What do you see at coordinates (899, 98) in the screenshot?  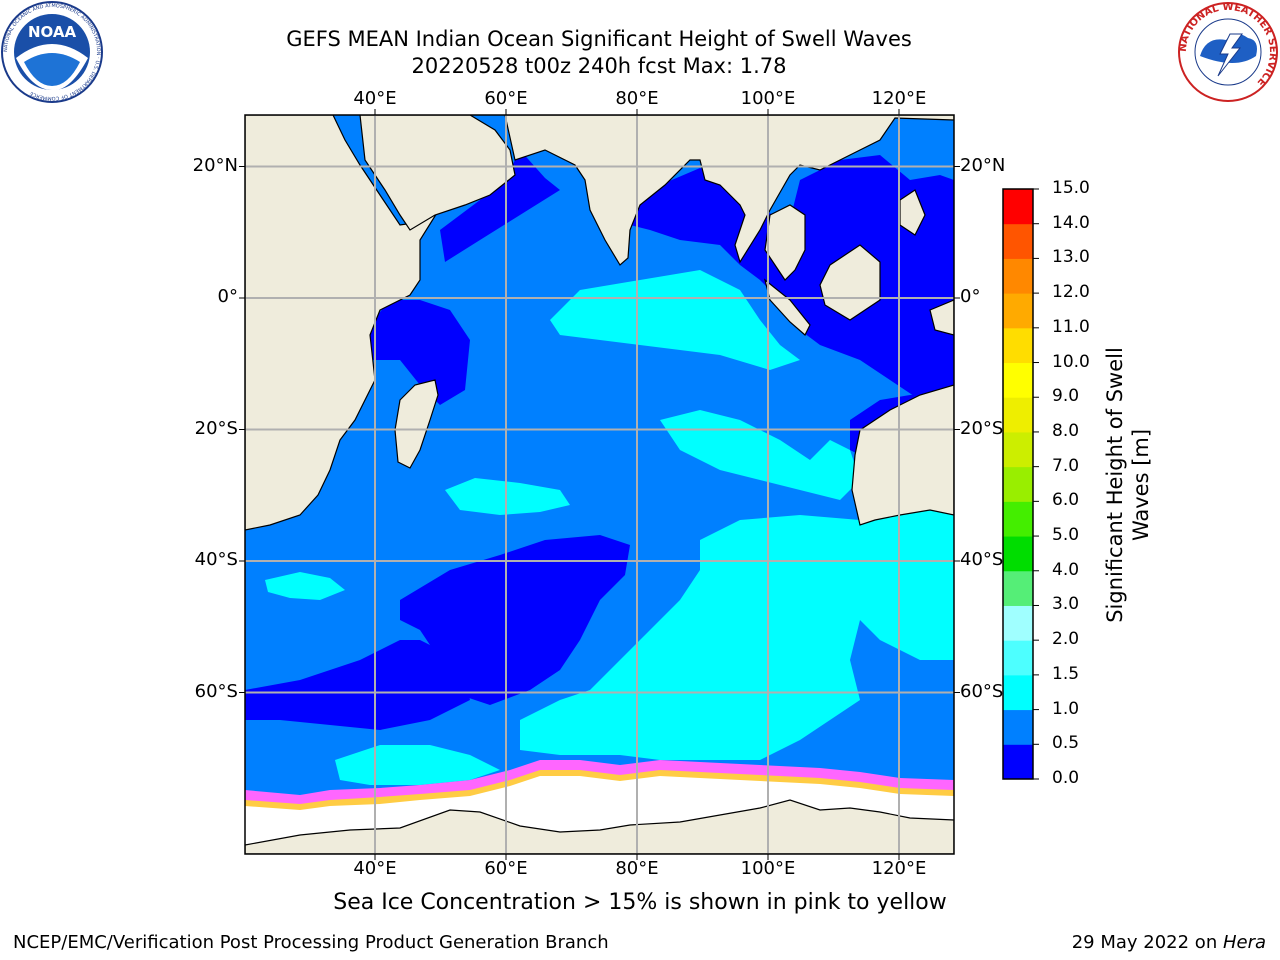 I see `lon-tick-label-top: 120°E` at bounding box center [899, 98].